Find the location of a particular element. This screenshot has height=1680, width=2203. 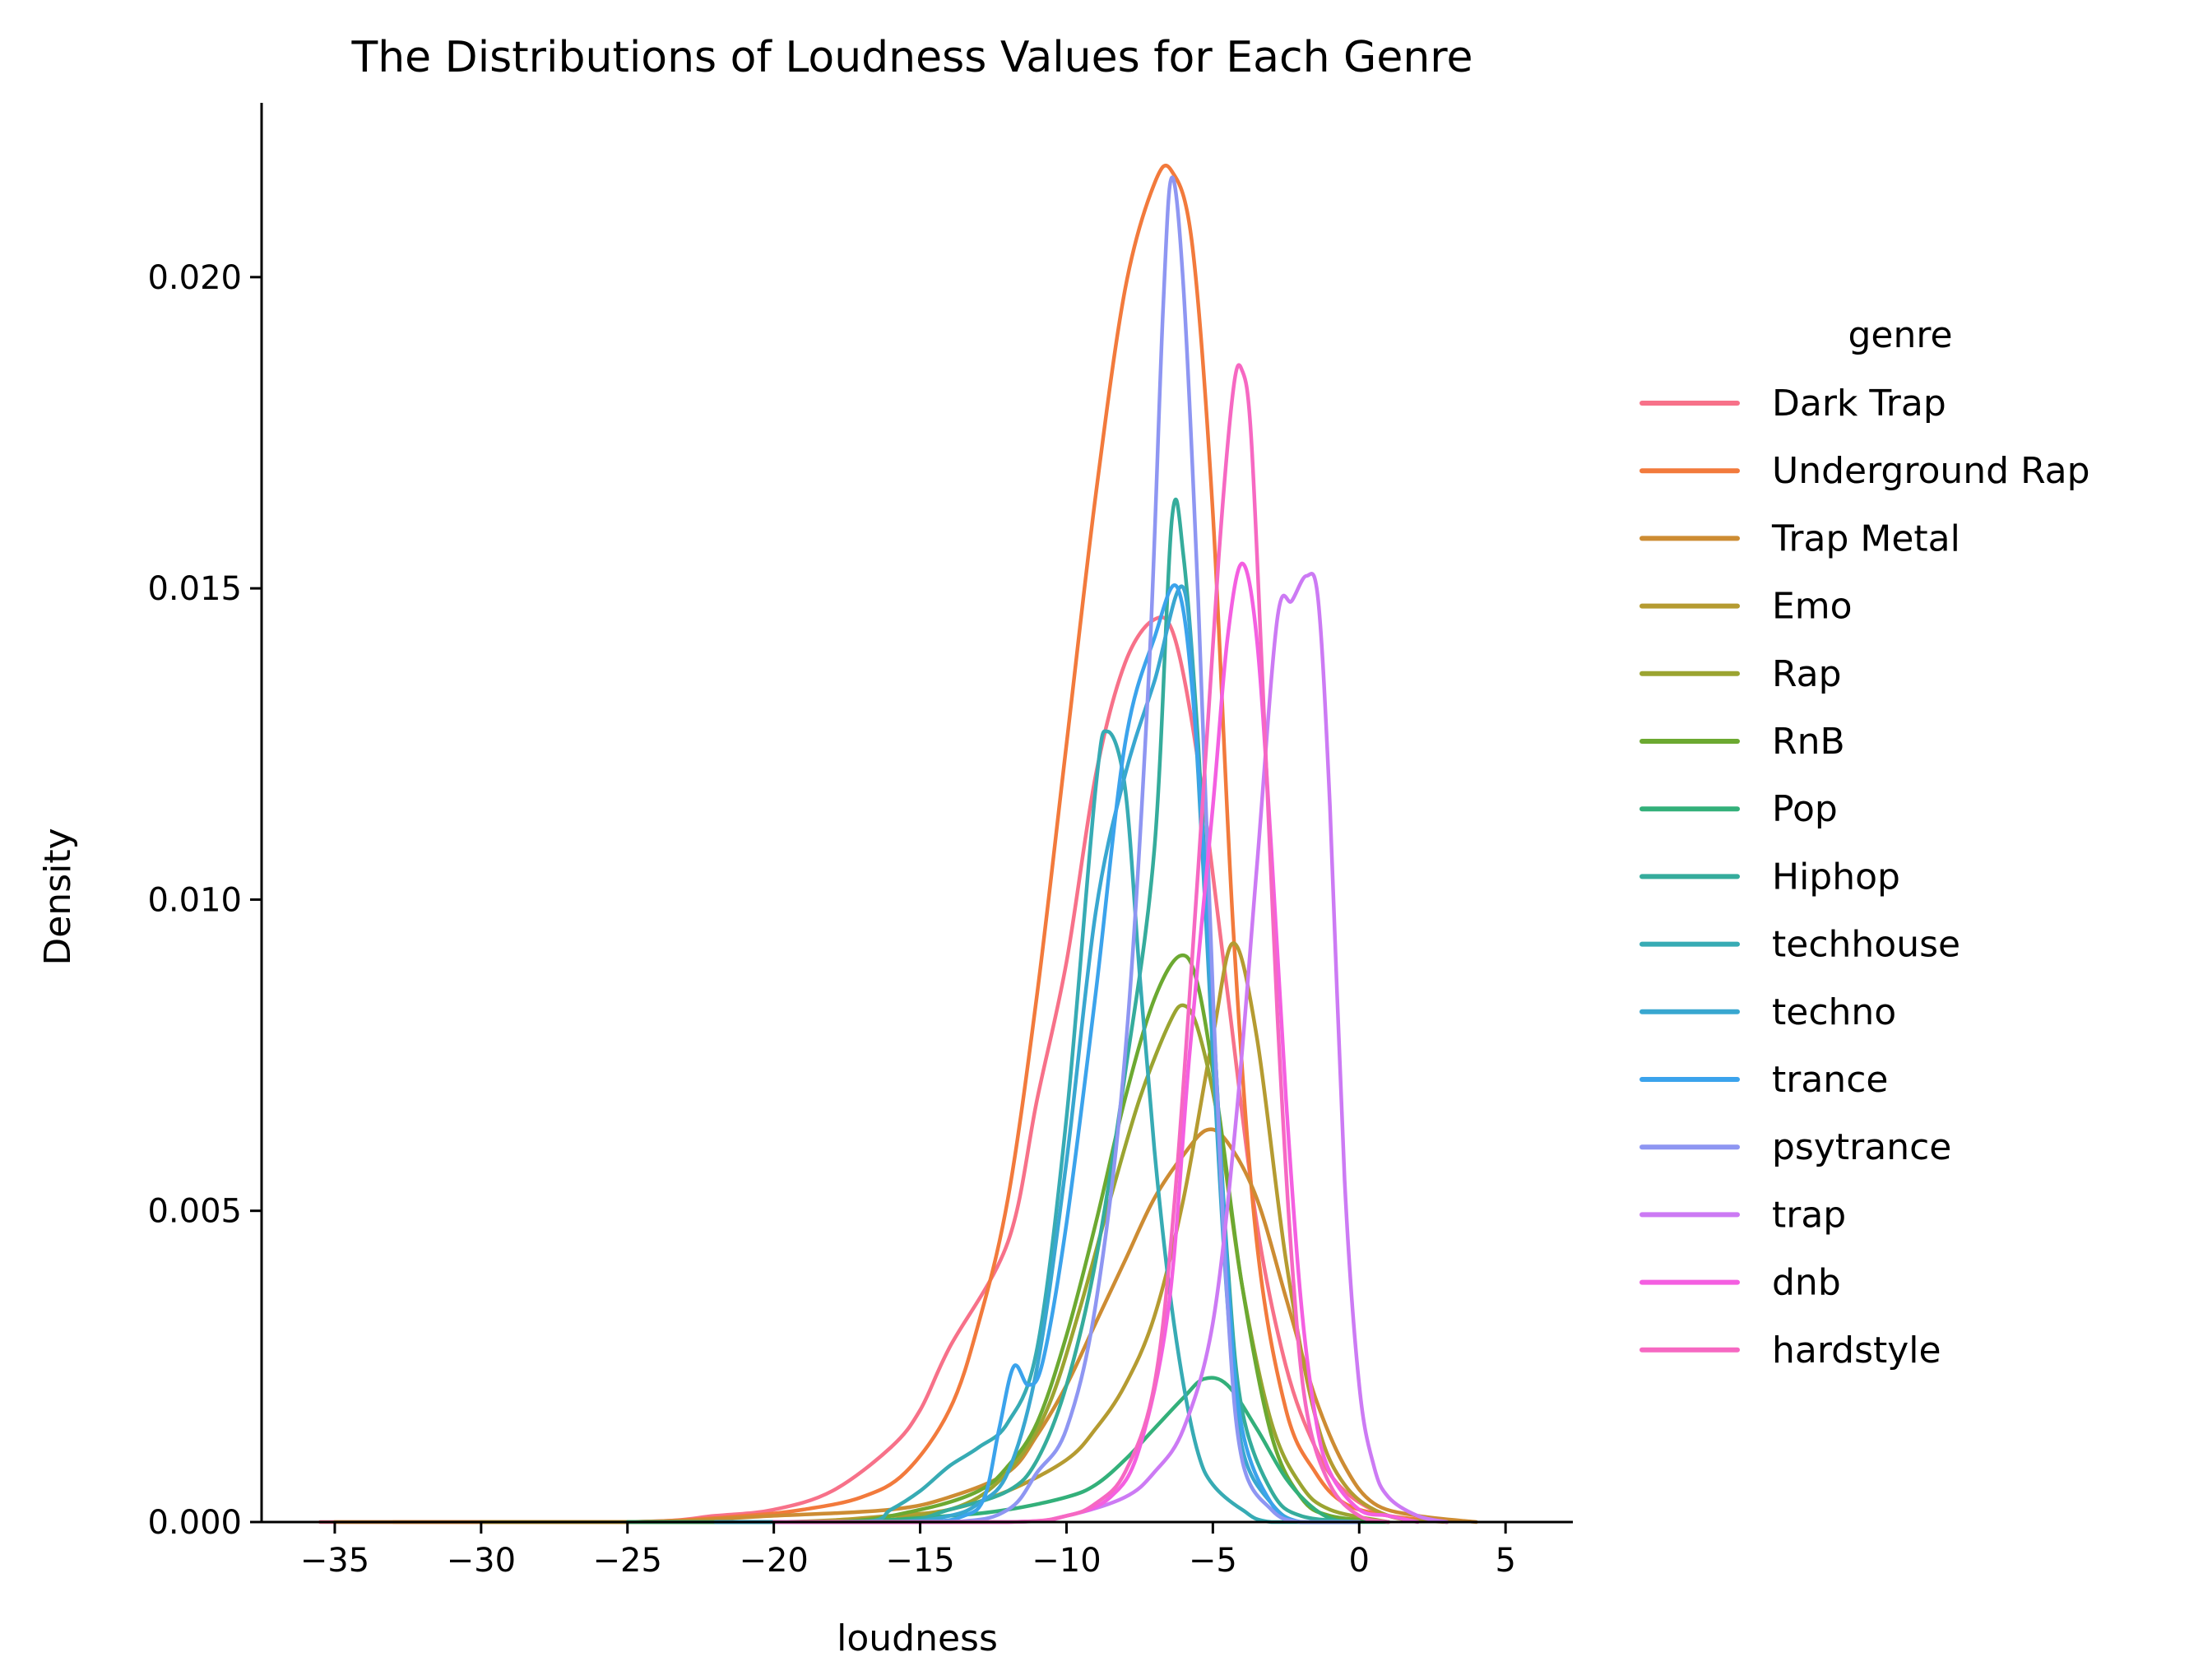

legend-entry: techhouse is located at coordinates (1799, 945).